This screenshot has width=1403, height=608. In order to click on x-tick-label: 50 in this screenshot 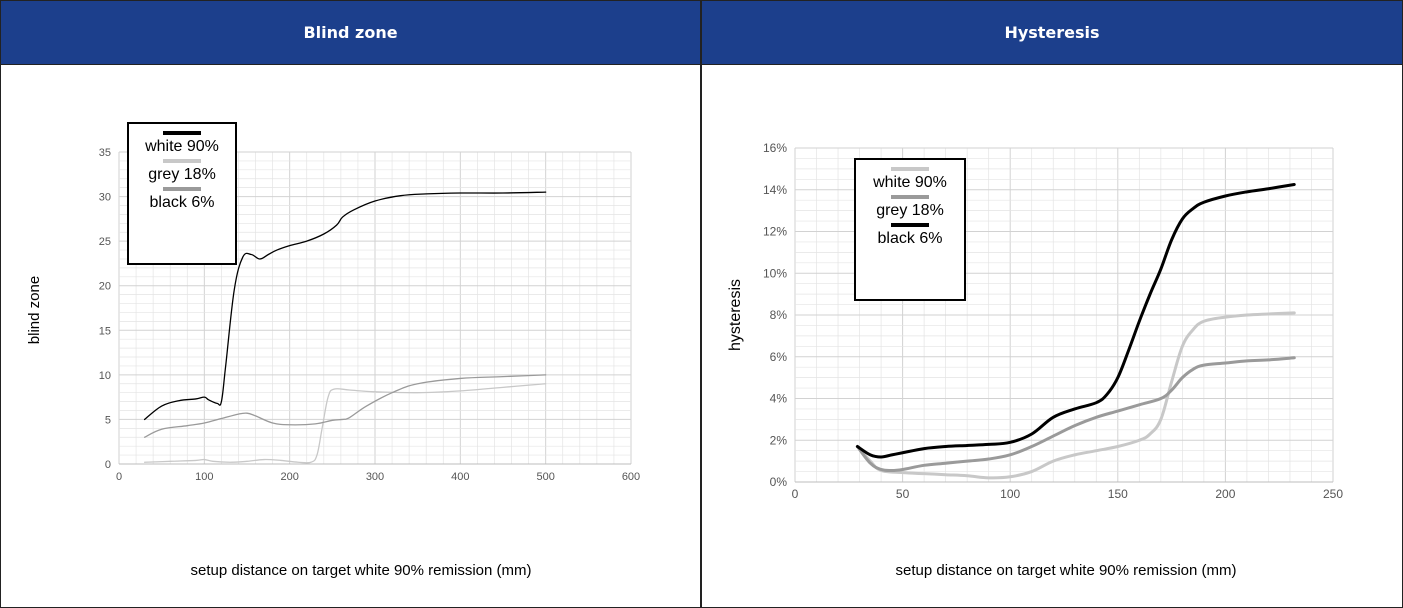, I will do `click(903, 494)`.